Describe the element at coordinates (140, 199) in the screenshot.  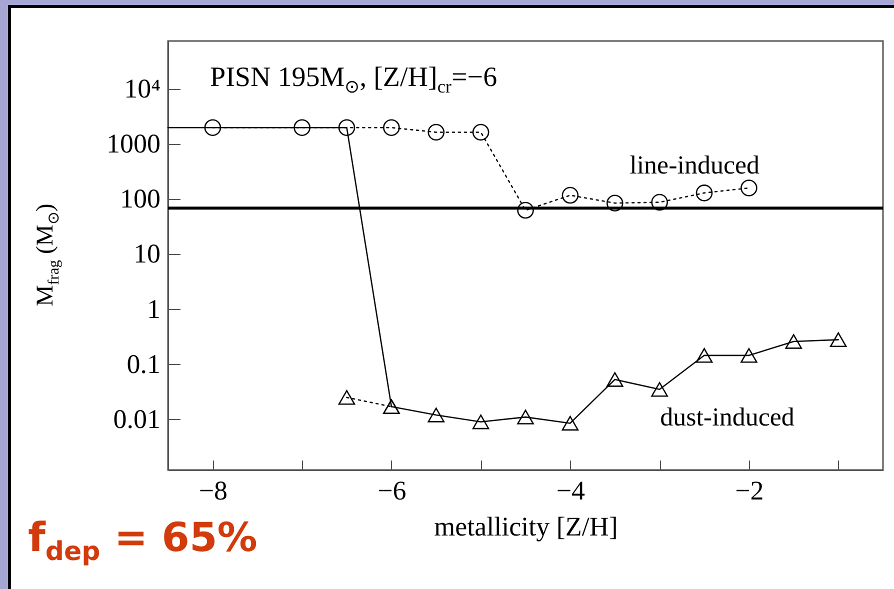
I see `y-tick-label: 100` at that location.